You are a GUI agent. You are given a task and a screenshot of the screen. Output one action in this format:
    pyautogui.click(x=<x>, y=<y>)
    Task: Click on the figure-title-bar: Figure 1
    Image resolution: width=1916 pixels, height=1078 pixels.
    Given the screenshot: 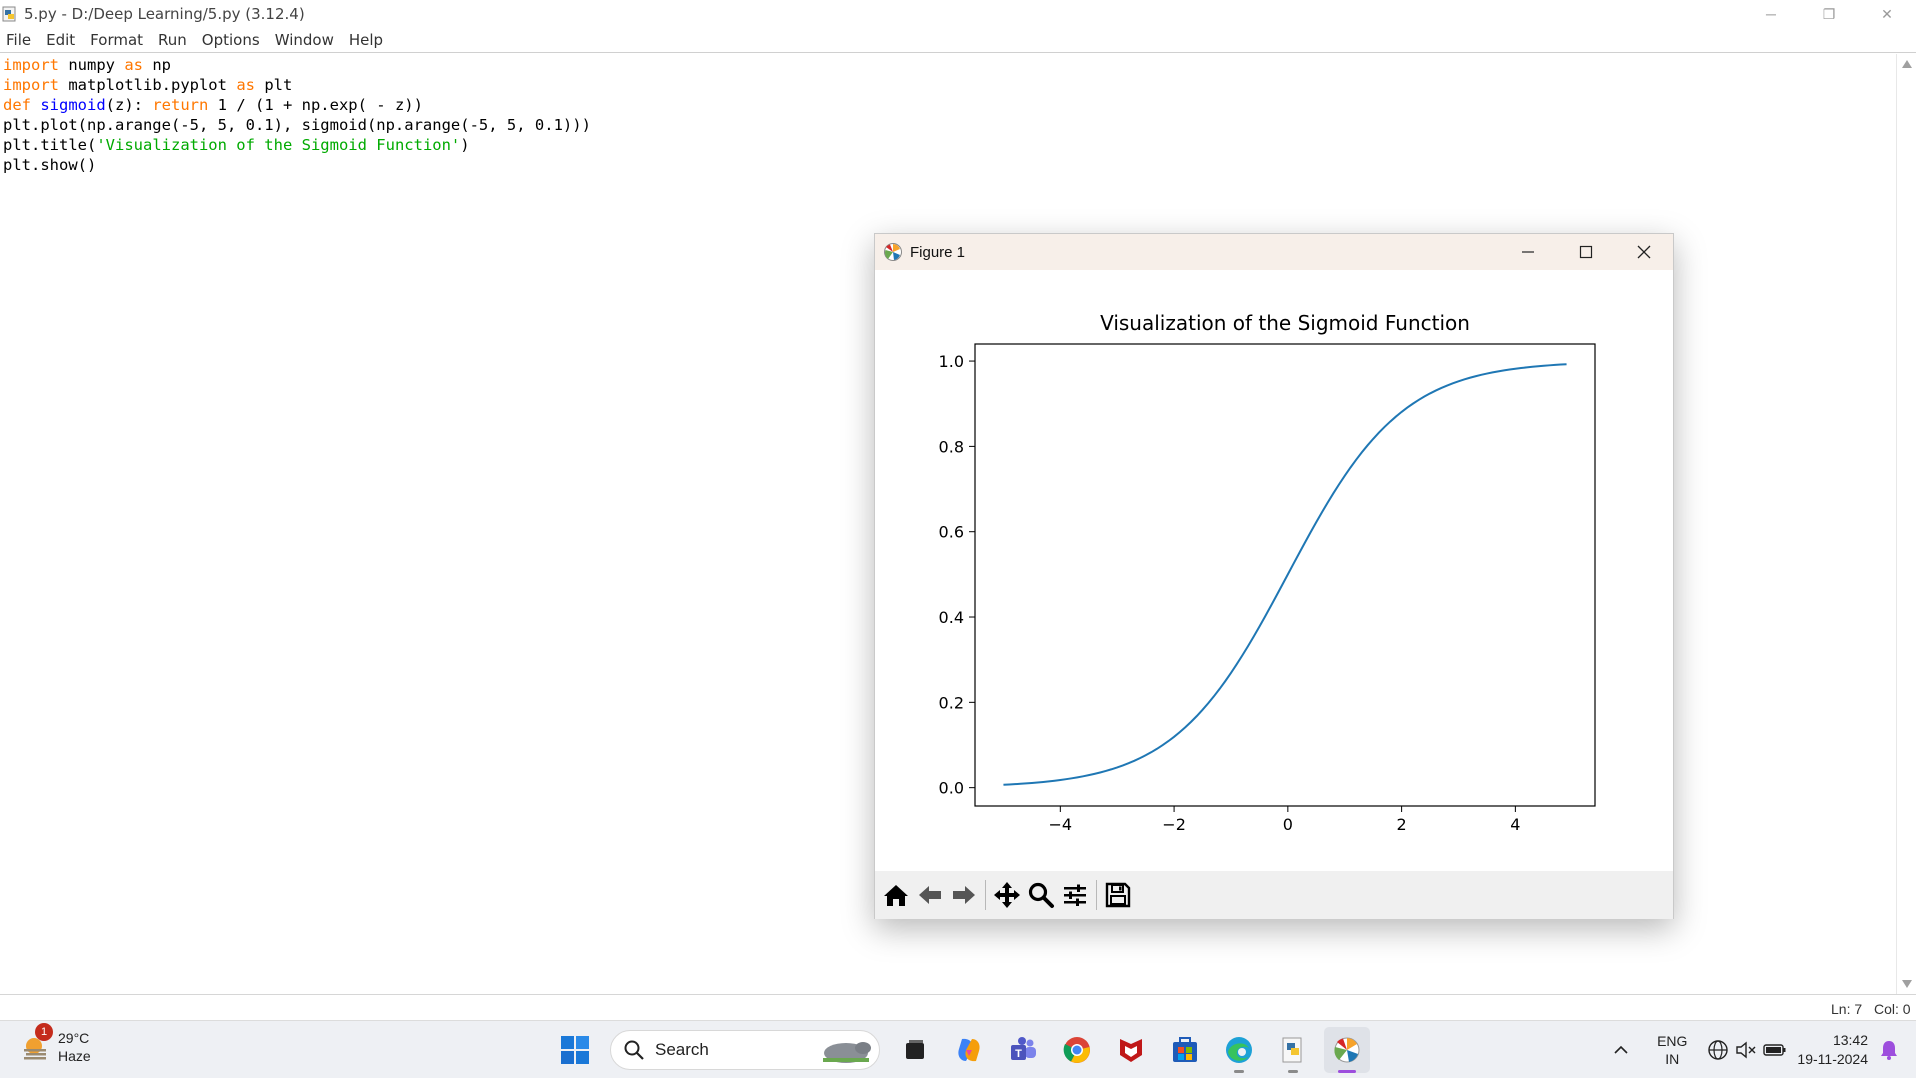 What is the action you would take?
    pyautogui.click(x=1274, y=252)
    